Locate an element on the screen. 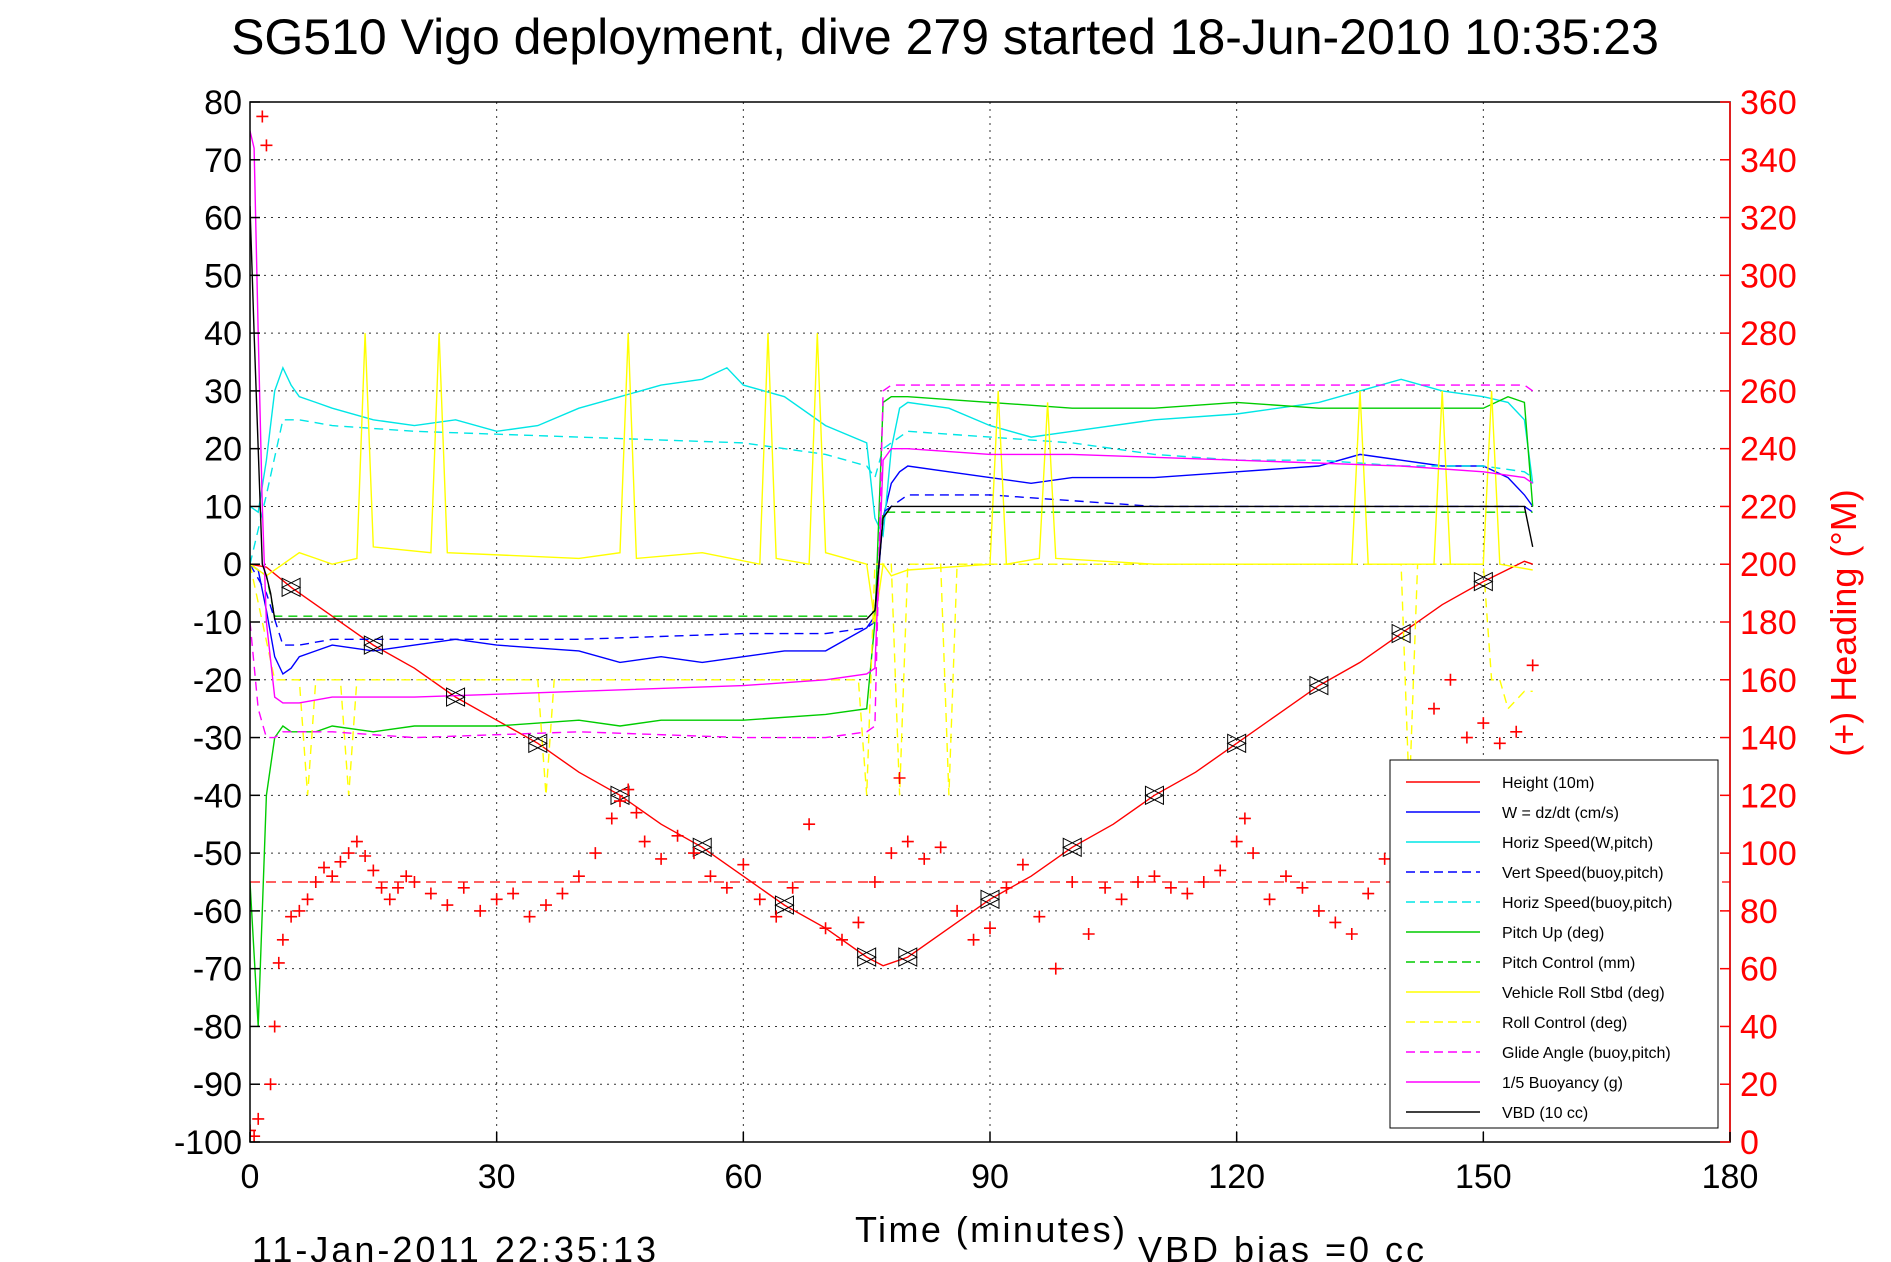 This screenshot has height=1262, width=1891. y-left-tick-label: 30 is located at coordinates (223, 392).